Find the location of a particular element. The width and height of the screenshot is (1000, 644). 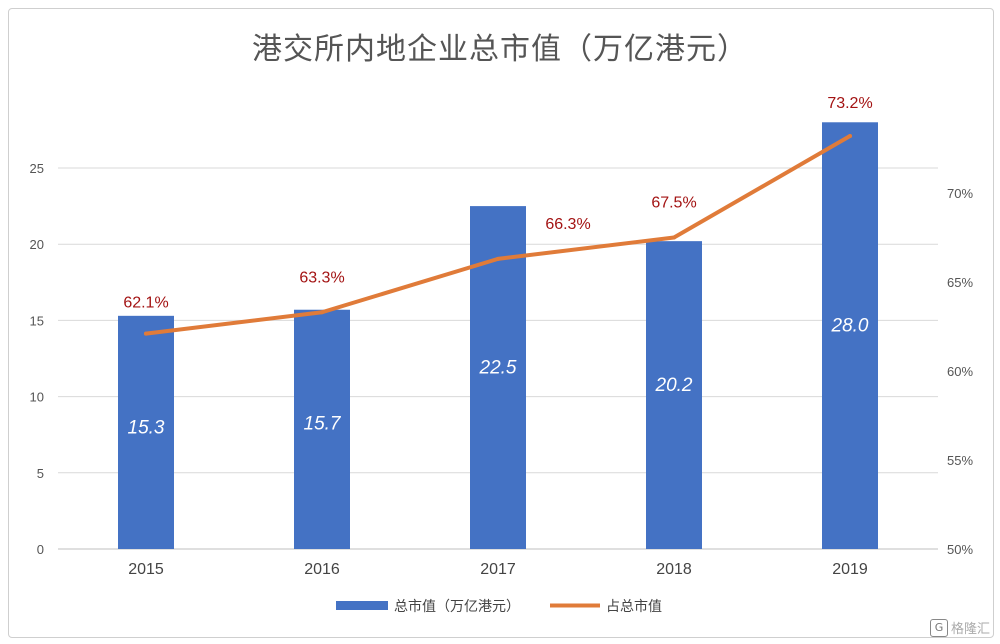

y-left-tick-label: 10 is located at coordinates (37, 397).